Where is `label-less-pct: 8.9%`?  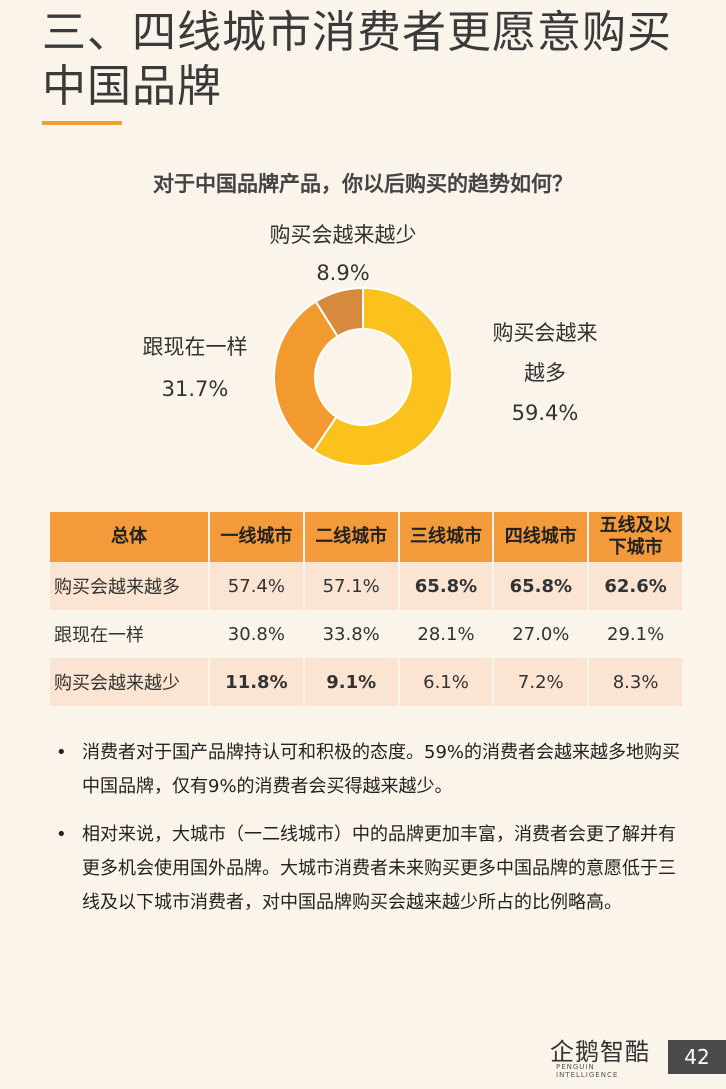
label-less-pct: 8.9% is located at coordinates (343, 273).